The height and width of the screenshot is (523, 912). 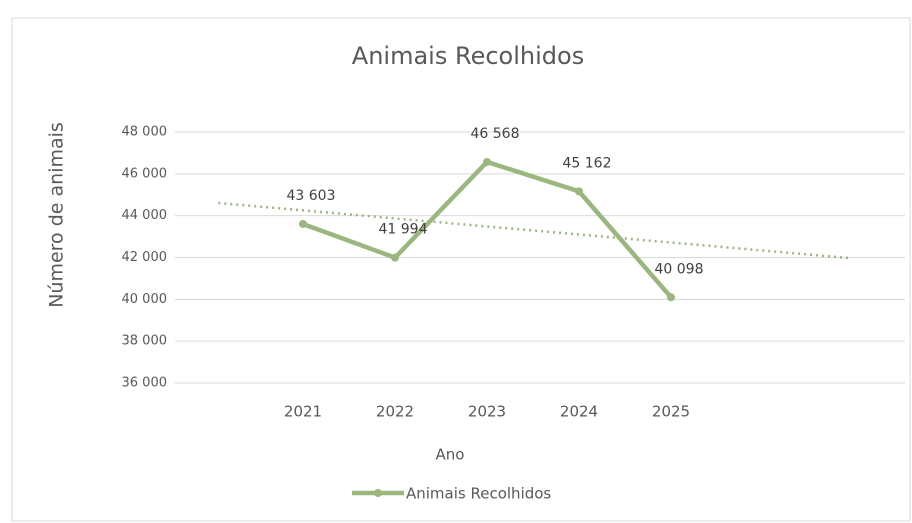 What do you see at coordinates (679, 269) in the screenshot?
I see `data-label: 40 098` at bounding box center [679, 269].